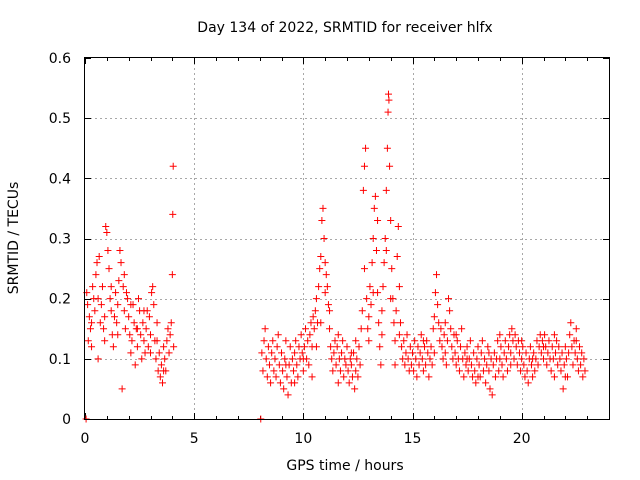  What do you see at coordinates (60, 360) in the screenshot?
I see `y-tick-label: 0.1` at bounding box center [60, 360].